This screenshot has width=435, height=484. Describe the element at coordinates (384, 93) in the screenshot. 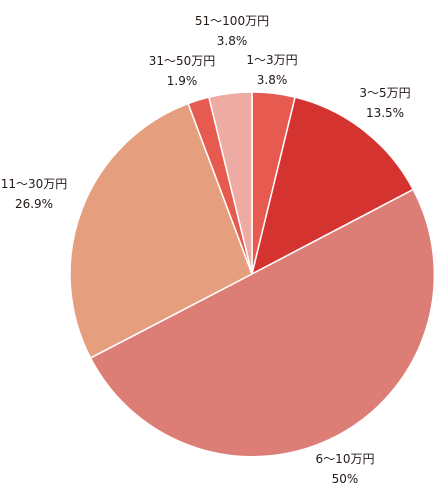

I see `slice-category-label: 3〜5万円` at that location.